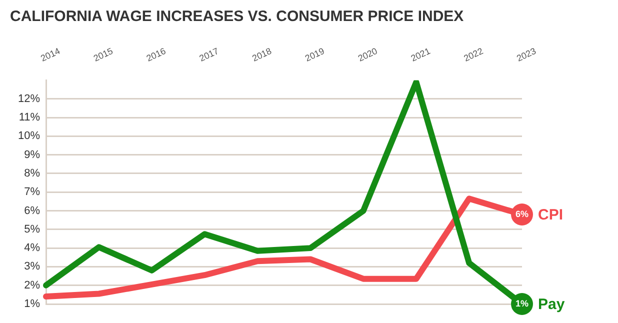 This screenshot has height=323, width=618. What do you see at coordinates (552, 305) in the screenshot?
I see `series-label: Pay` at bounding box center [552, 305].